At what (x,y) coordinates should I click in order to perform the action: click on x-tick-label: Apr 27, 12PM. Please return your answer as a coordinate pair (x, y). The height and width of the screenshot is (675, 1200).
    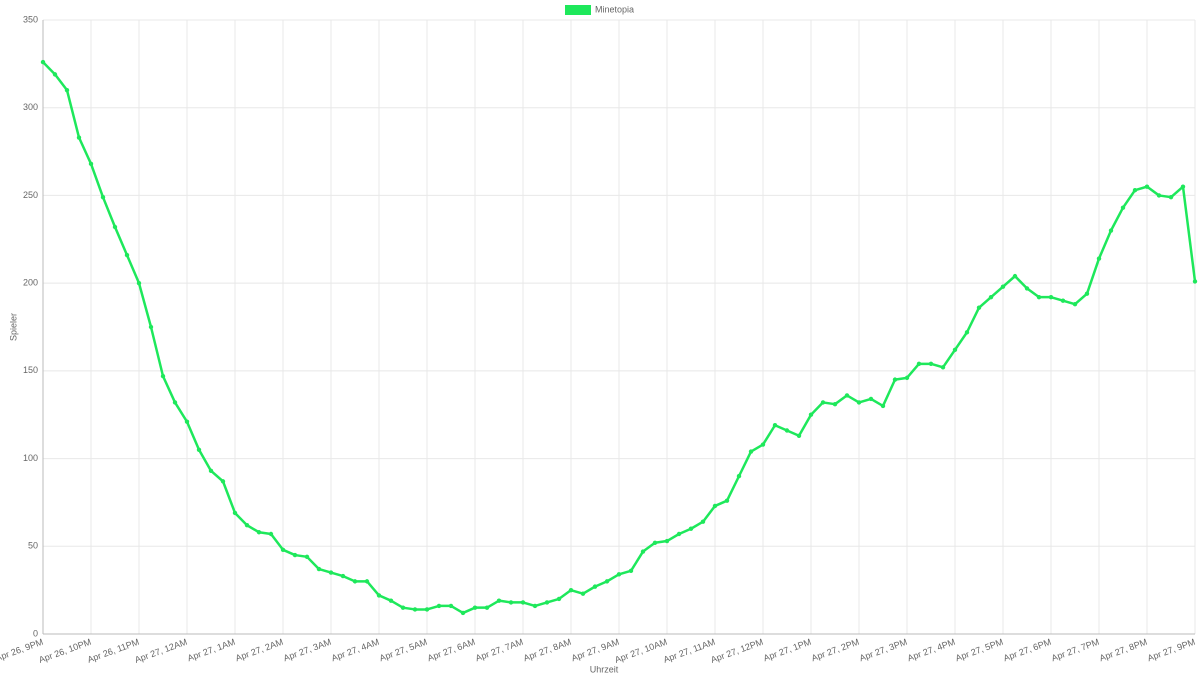
    Looking at the image, I should click on (736, 651).